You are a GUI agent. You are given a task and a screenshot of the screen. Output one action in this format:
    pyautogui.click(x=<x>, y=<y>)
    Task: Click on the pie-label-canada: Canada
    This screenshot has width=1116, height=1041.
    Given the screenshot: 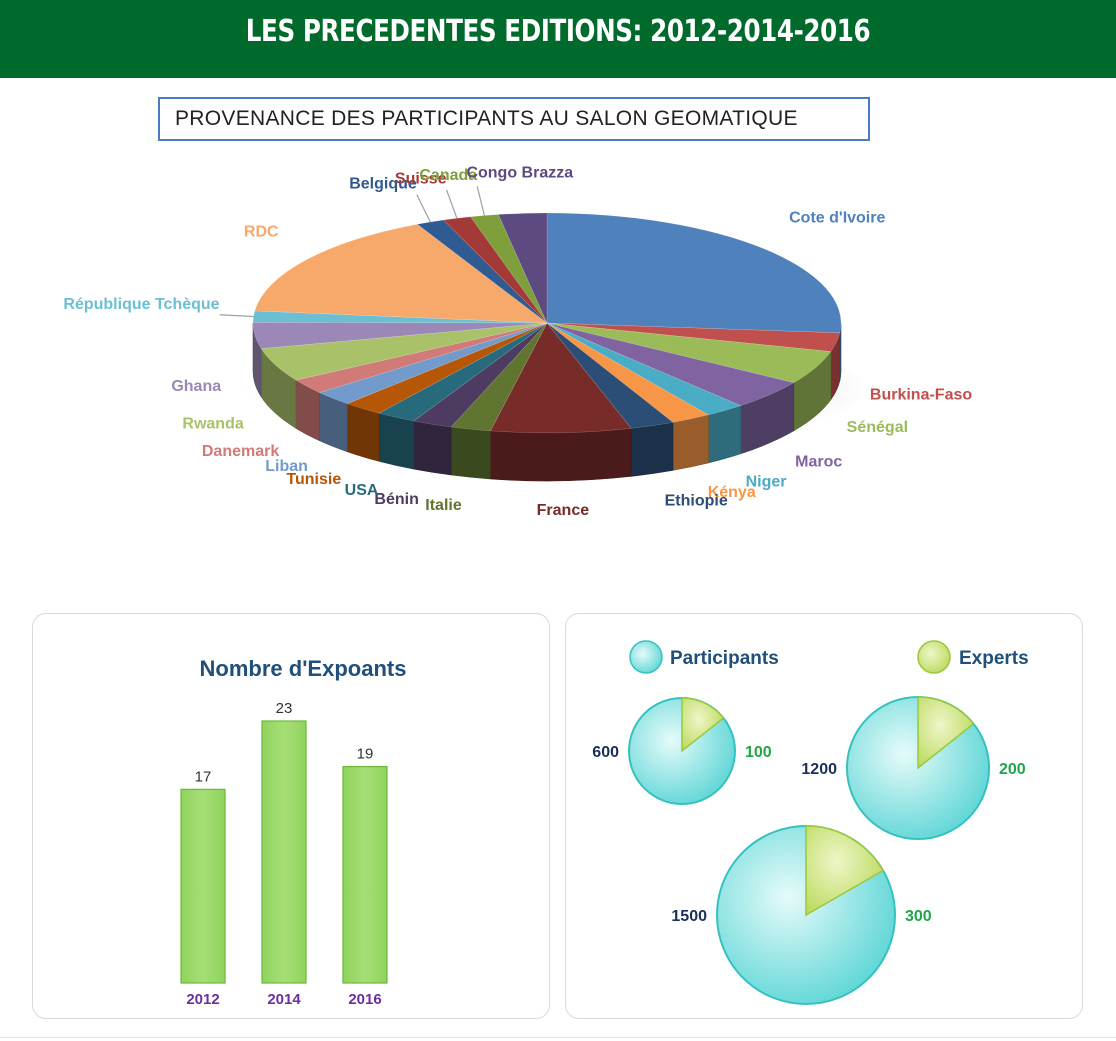 What is the action you would take?
    pyautogui.click(x=448, y=175)
    